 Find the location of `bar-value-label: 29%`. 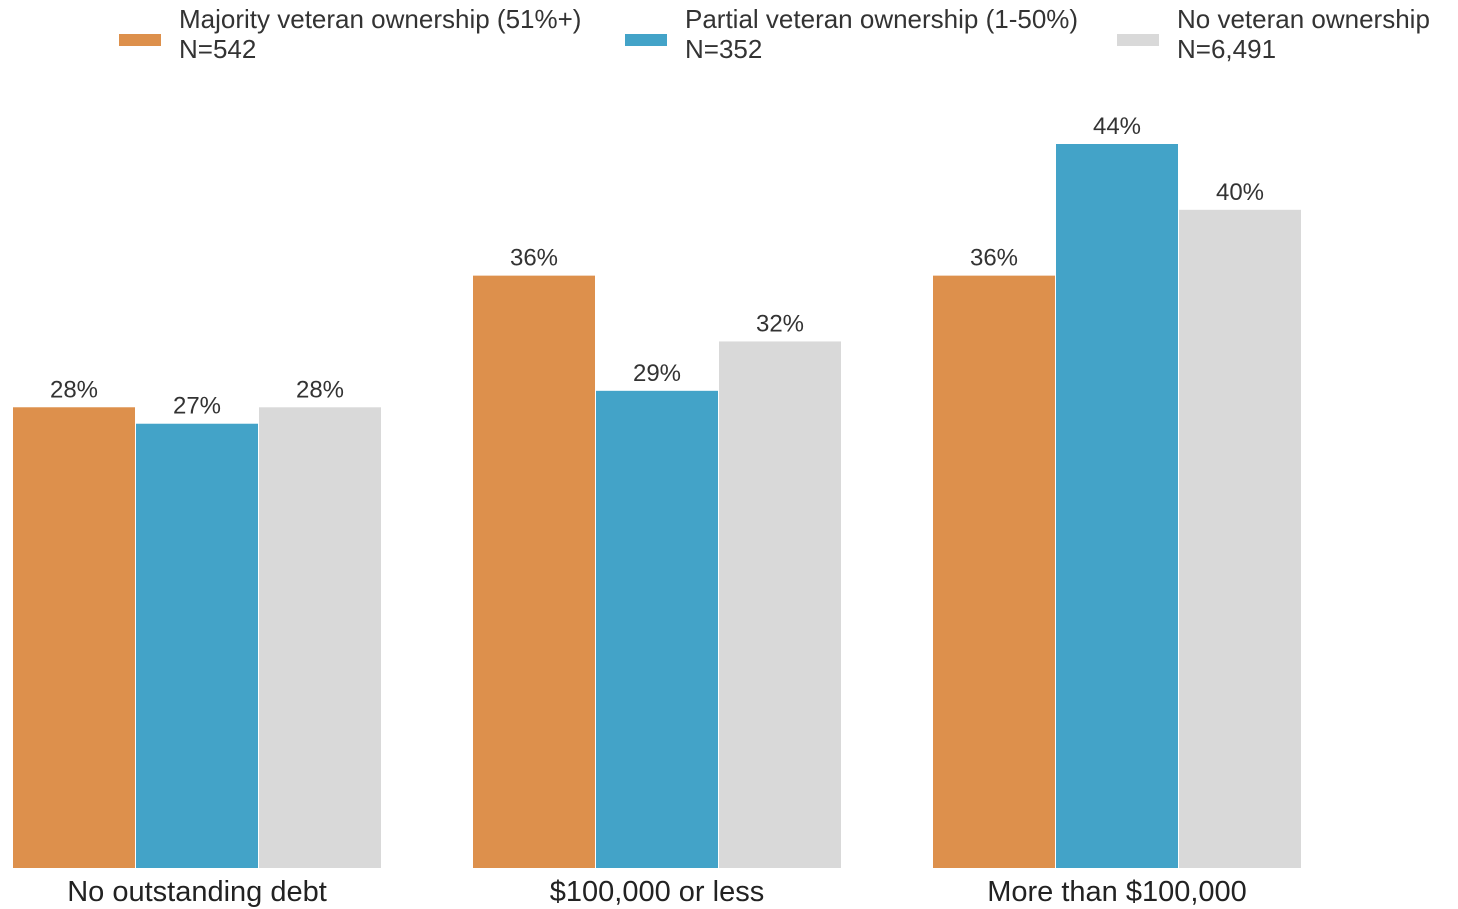

bar-value-label: 29% is located at coordinates (657, 373).